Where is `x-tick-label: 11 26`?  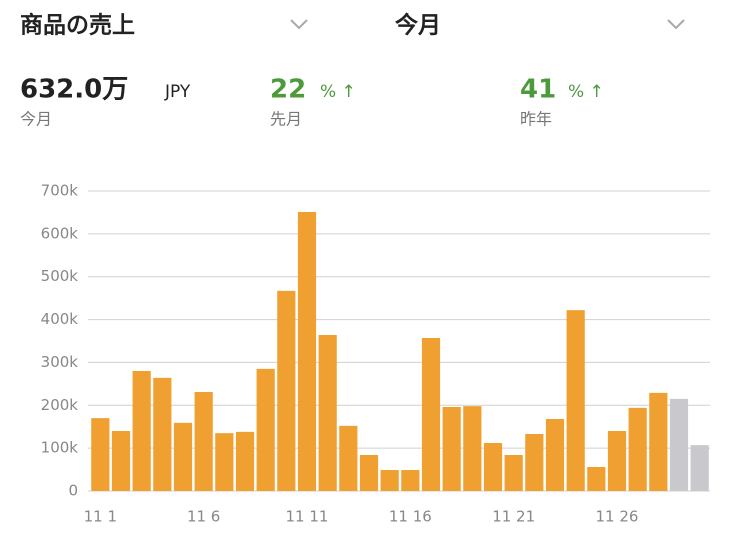
x-tick-label: 11 26 is located at coordinates (617, 517).